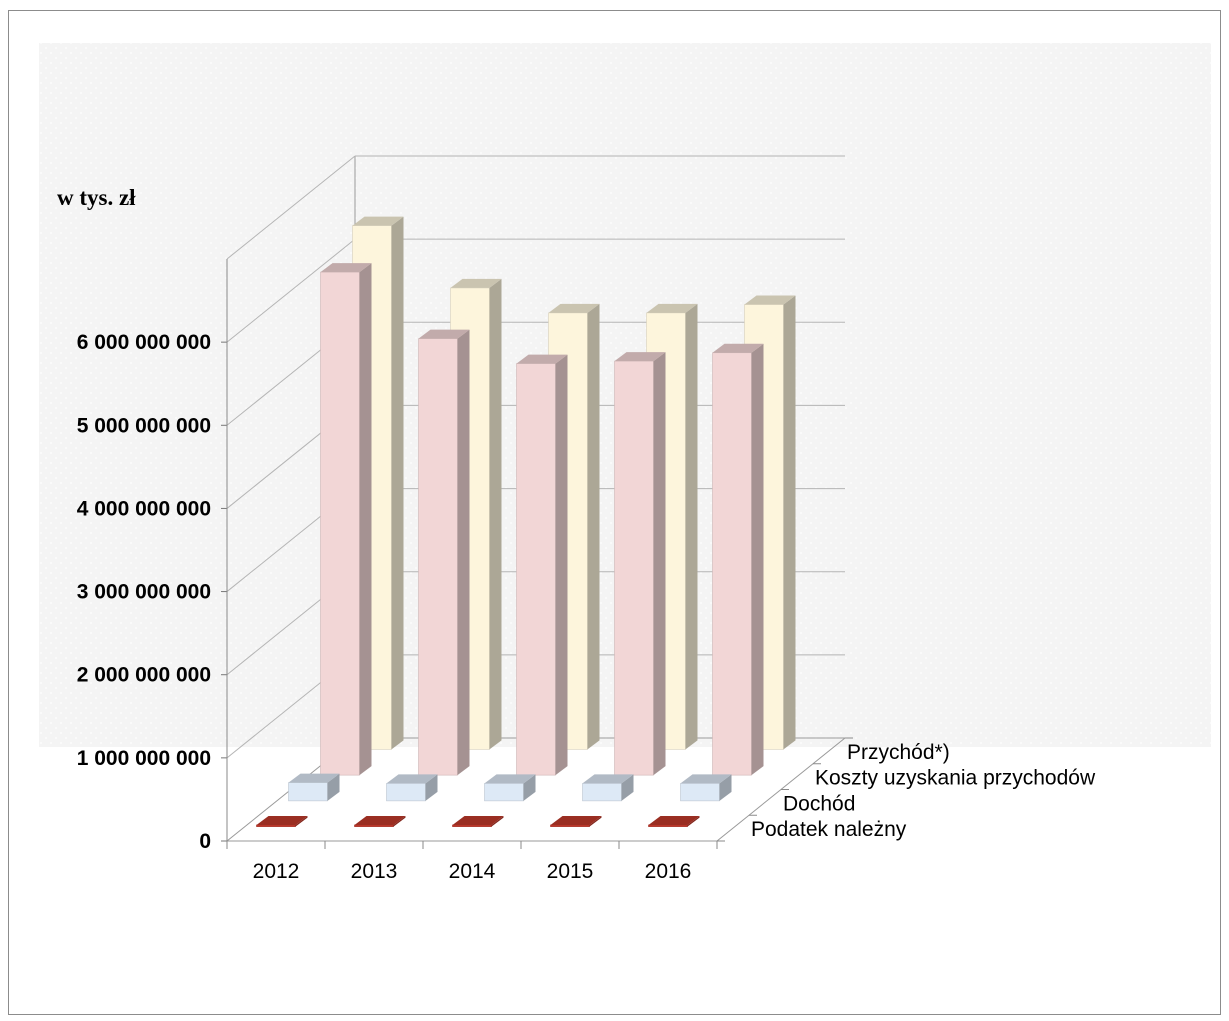 The height and width of the screenshot is (1021, 1229). What do you see at coordinates (144, 758) in the screenshot?
I see `y-tick-label: 1 000 000 000` at bounding box center [144, 758].